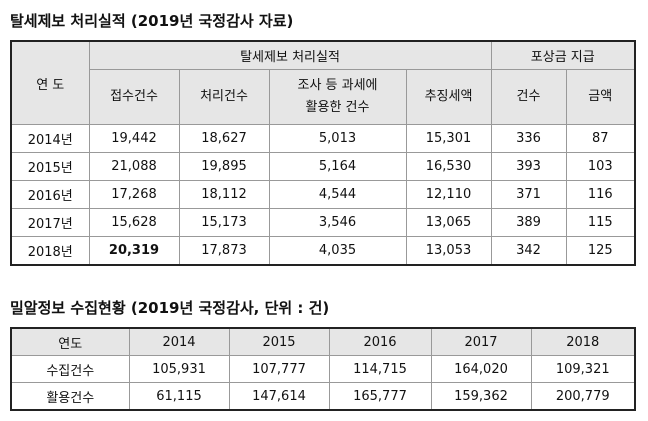 Image resolution: width=648 pixels, height=421 pixels. Describe the element at coordinates (337, 251) in the screenshot. I see `data-cell: 4,035` at that location.